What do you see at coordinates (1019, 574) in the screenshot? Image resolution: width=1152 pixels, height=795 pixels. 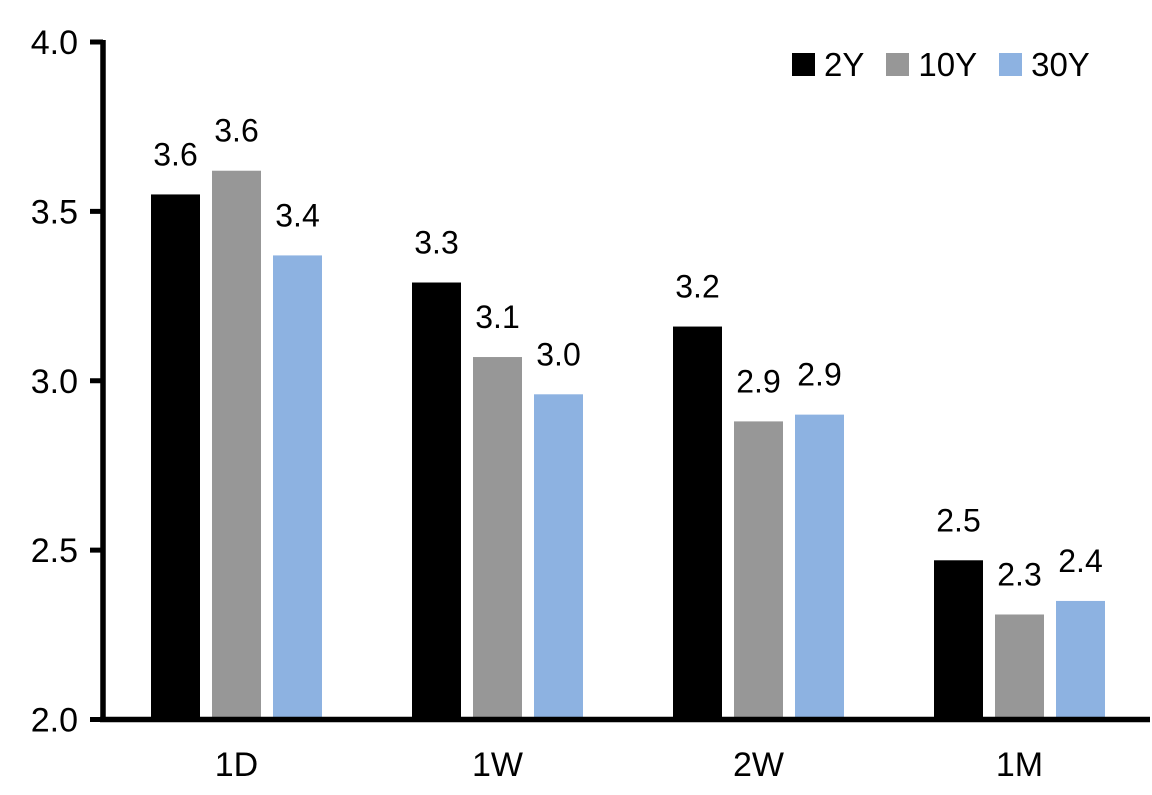 I see `data-label-10Y-1M: 2.3` at bounding box center [1019, 574].